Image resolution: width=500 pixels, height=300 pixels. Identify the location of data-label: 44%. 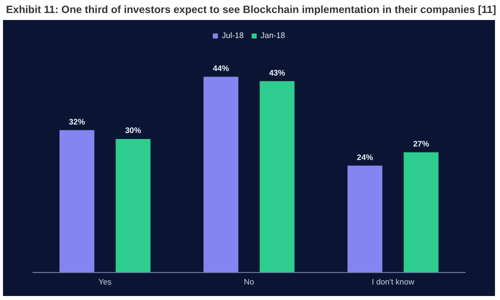
(220, 68).